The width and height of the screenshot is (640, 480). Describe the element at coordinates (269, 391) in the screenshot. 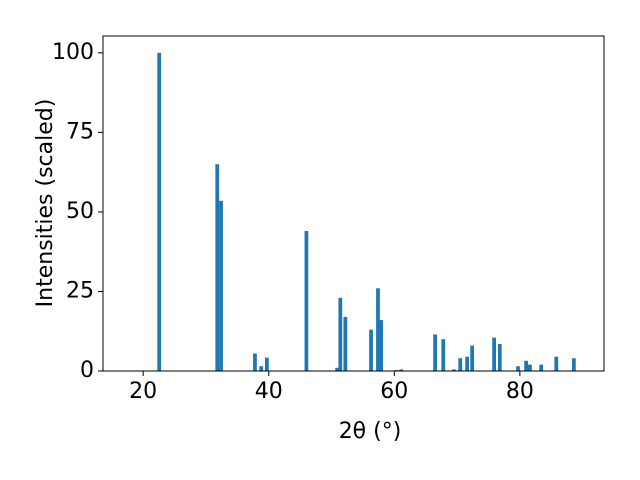

I see `x-tick-label: 40` at that location.